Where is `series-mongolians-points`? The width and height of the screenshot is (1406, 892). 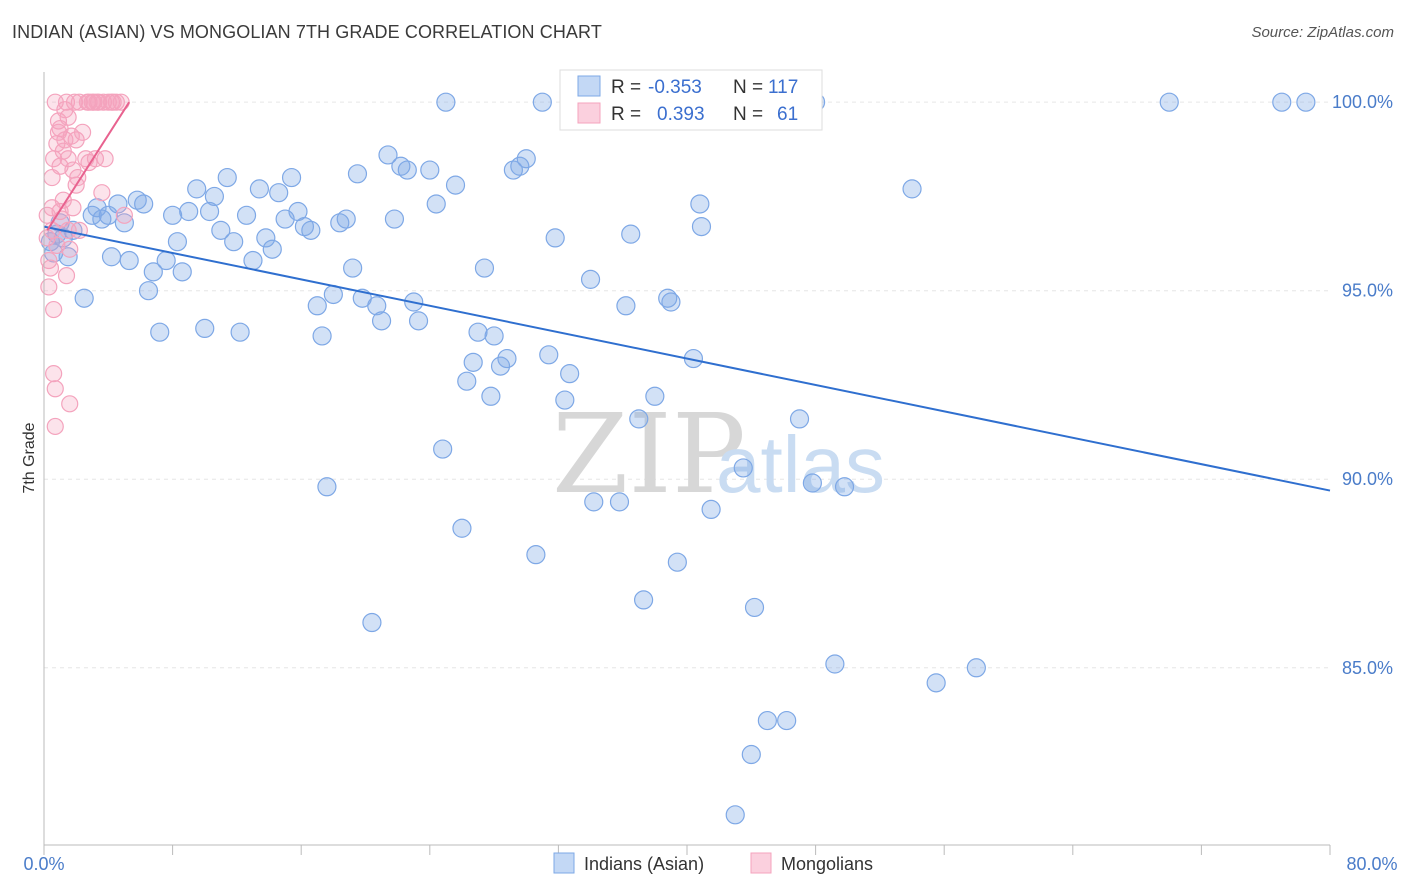 series-mongolians-points is located at coordinates (85, 264).